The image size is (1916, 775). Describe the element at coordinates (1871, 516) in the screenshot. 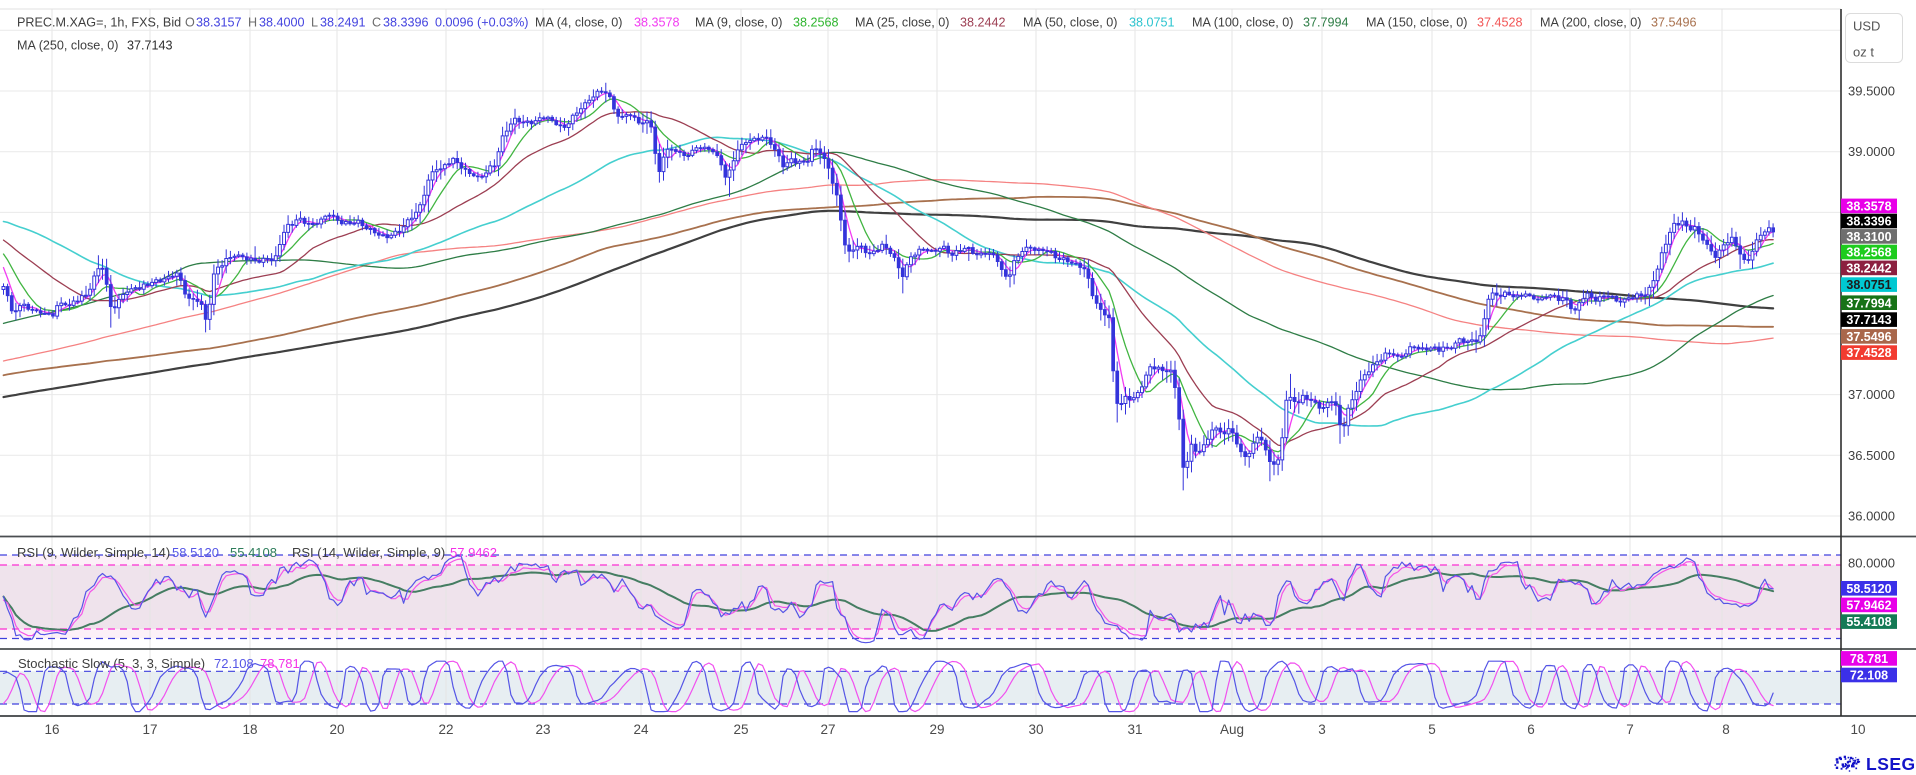

I see `svg-text: 36.0000` at that location.